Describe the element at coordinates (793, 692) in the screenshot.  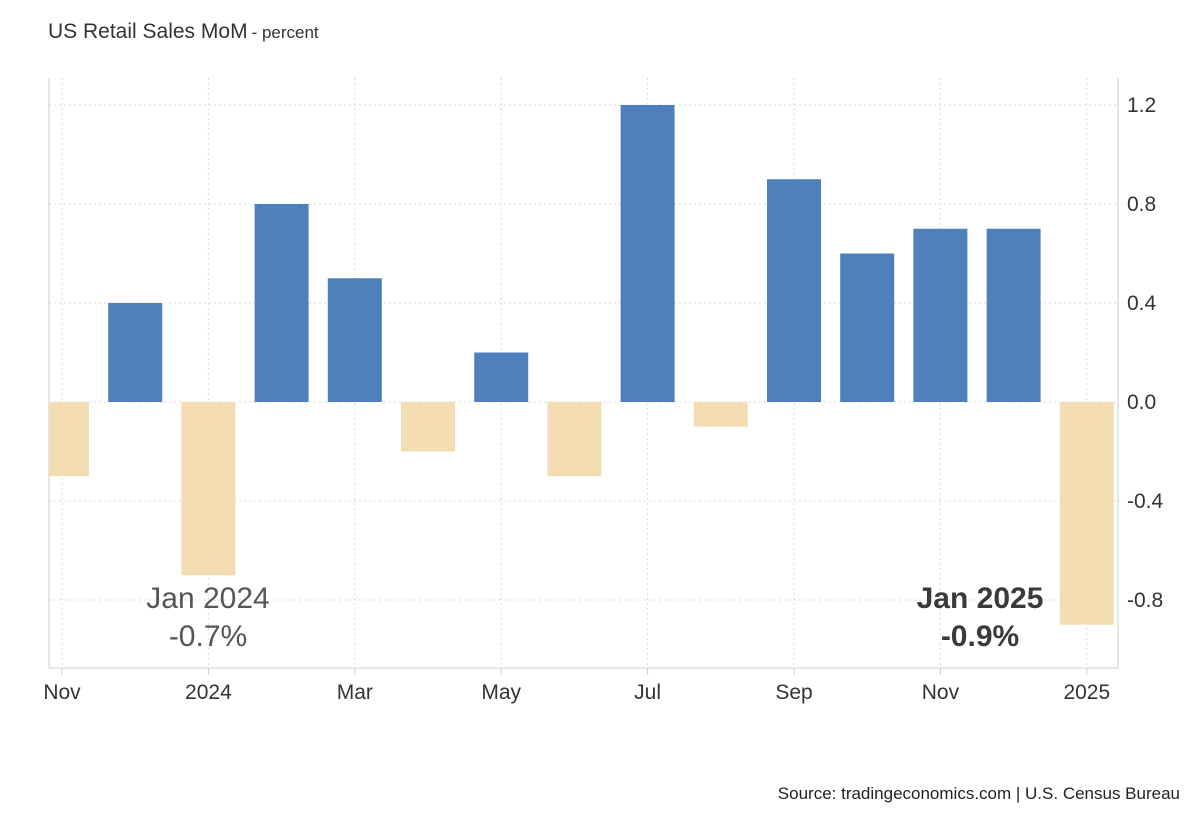
I see `x-tick-label: Sep` at that location.